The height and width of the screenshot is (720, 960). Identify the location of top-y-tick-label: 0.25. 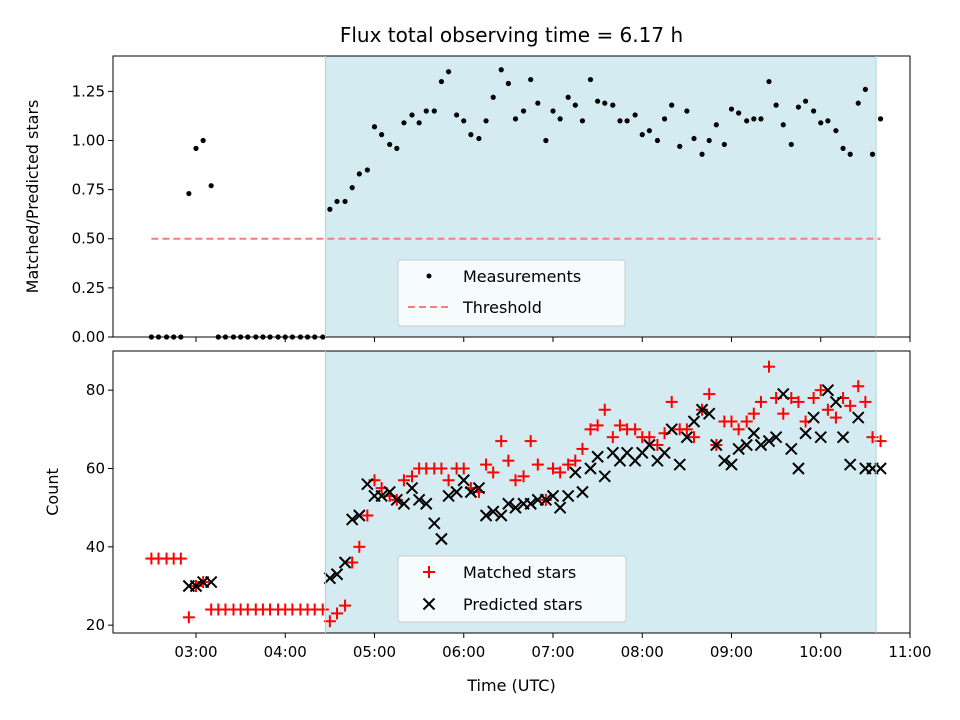
(88, 288).